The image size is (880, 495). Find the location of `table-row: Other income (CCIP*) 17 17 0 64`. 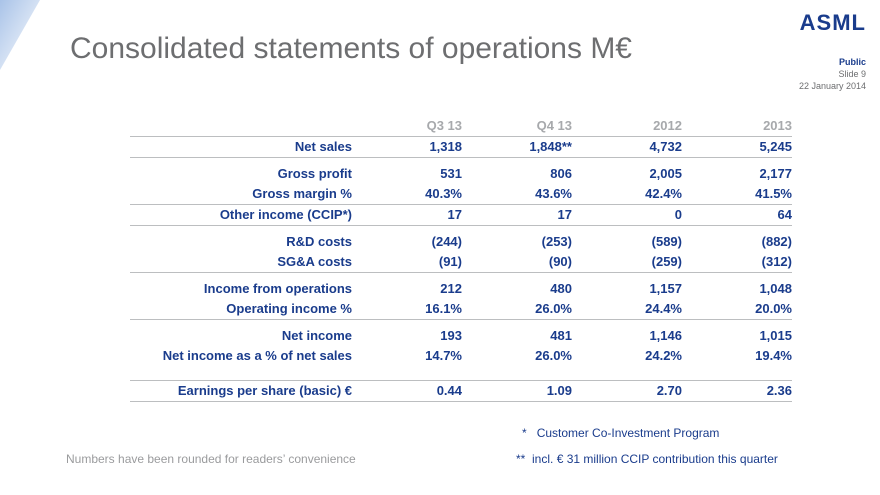

table-row: Other income (CCIP*) 17 17 0 64 is located at coordinates (461, 215).